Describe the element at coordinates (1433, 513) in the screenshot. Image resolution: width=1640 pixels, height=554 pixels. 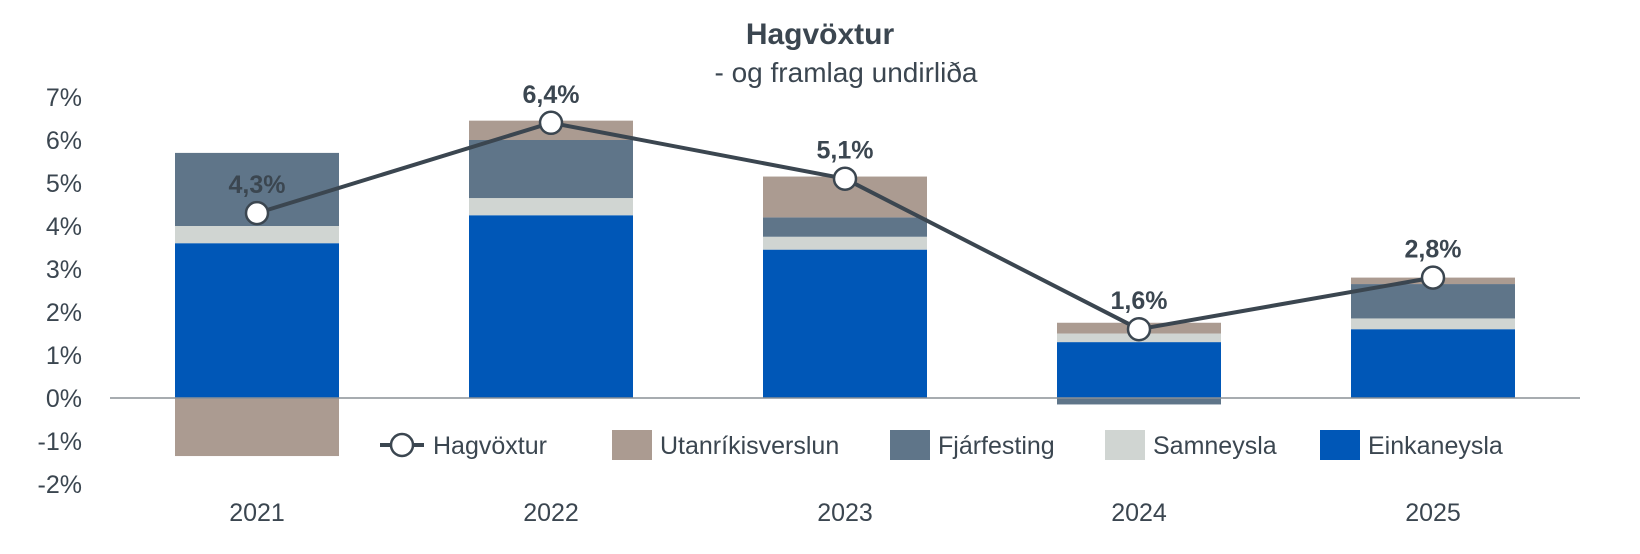
I see `x-tick-label: 2025` at that location.